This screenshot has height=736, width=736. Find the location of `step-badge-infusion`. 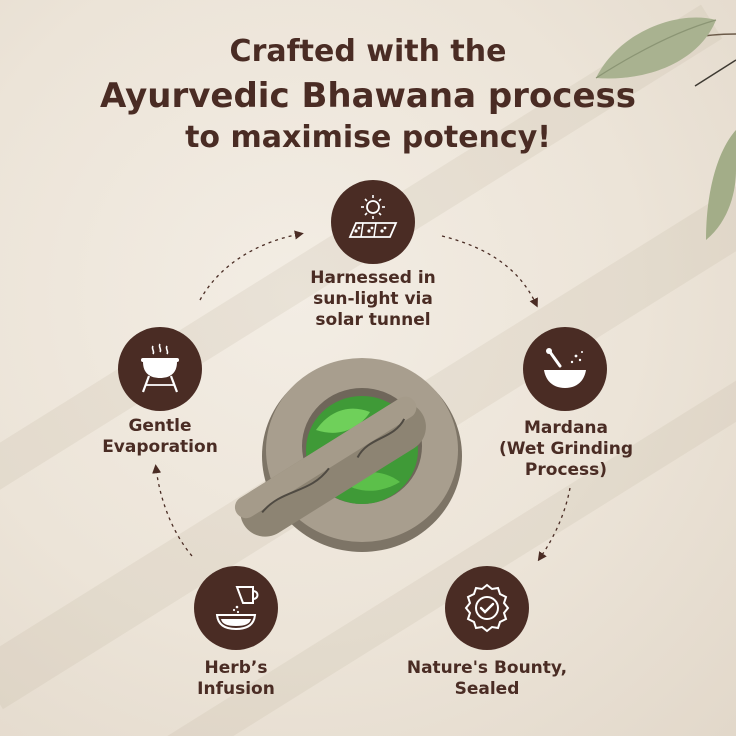

step-badge-infusion is located at coordinates (236, 608).